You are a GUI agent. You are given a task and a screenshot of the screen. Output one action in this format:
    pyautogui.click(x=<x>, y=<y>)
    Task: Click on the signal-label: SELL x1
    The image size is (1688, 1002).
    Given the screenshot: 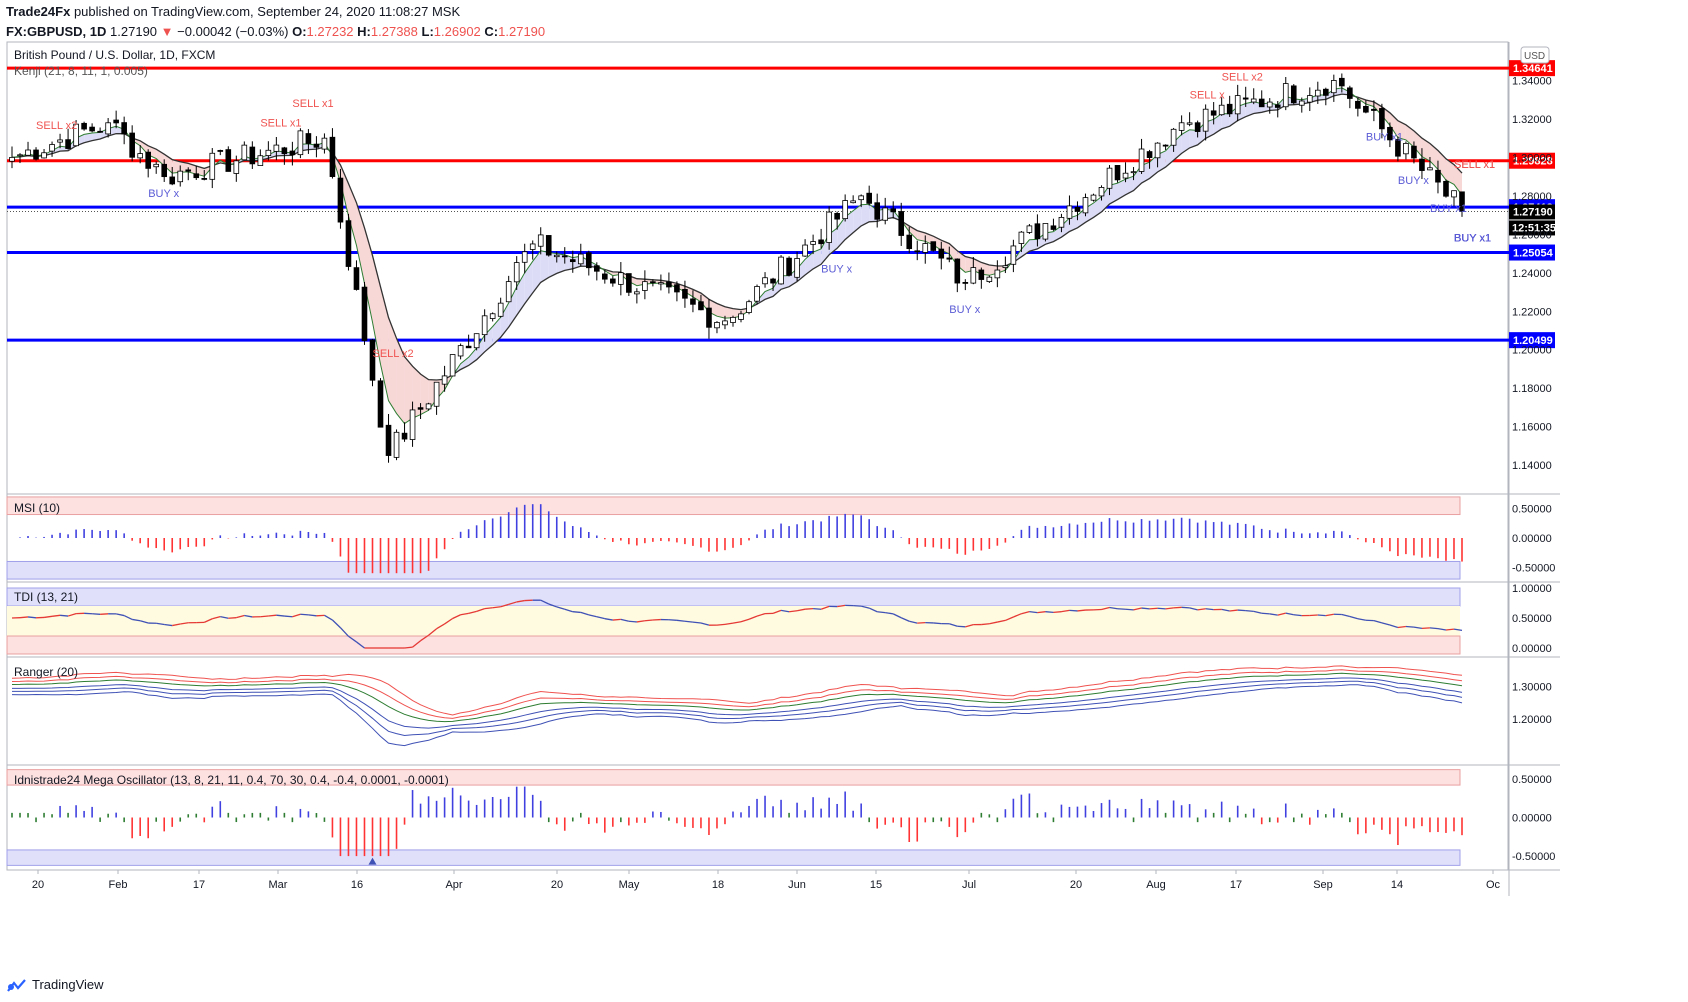 What is the action you would take?
    pyautogui.click(x=312, y=104)
    